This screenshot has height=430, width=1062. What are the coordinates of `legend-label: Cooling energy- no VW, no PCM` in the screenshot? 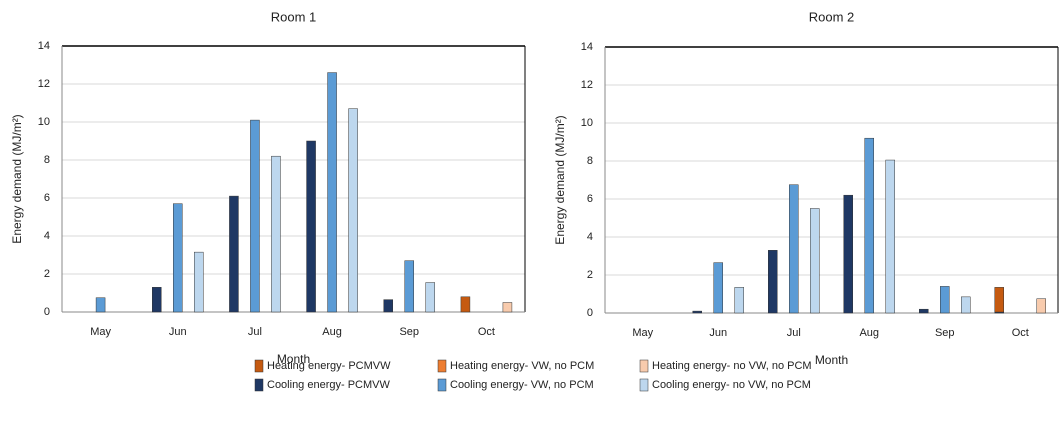 It's located at (731, 385).